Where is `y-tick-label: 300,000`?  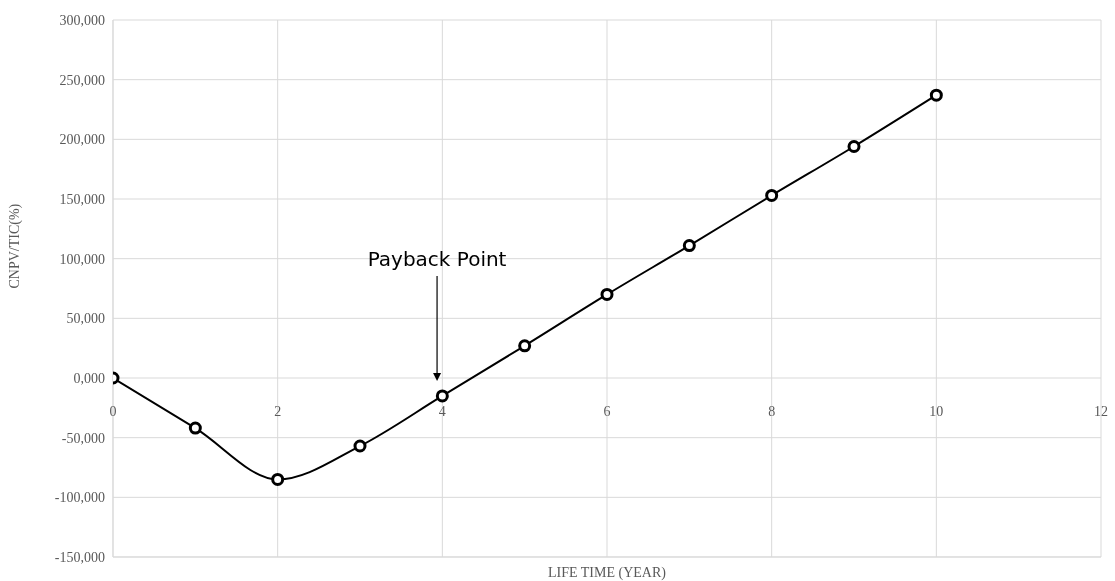
y-tick-label: 300,000 is located at coordinates (82, 20).